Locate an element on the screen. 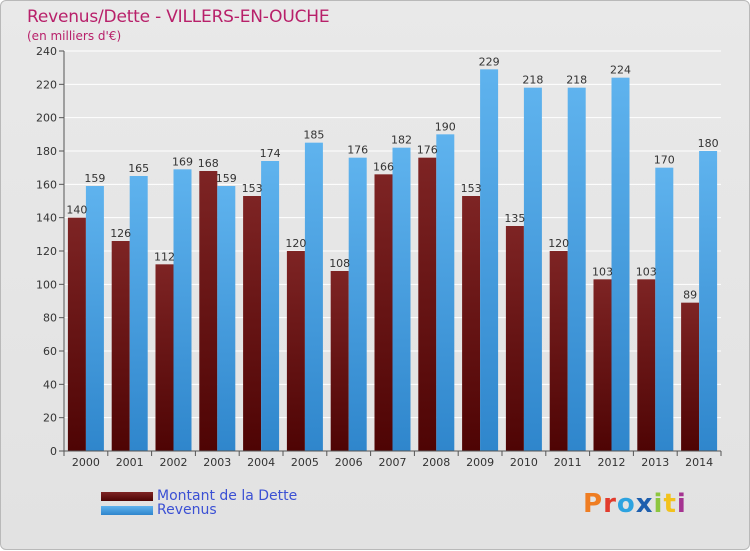  y-tick-label: 240 is located at coordinates (46, 51).